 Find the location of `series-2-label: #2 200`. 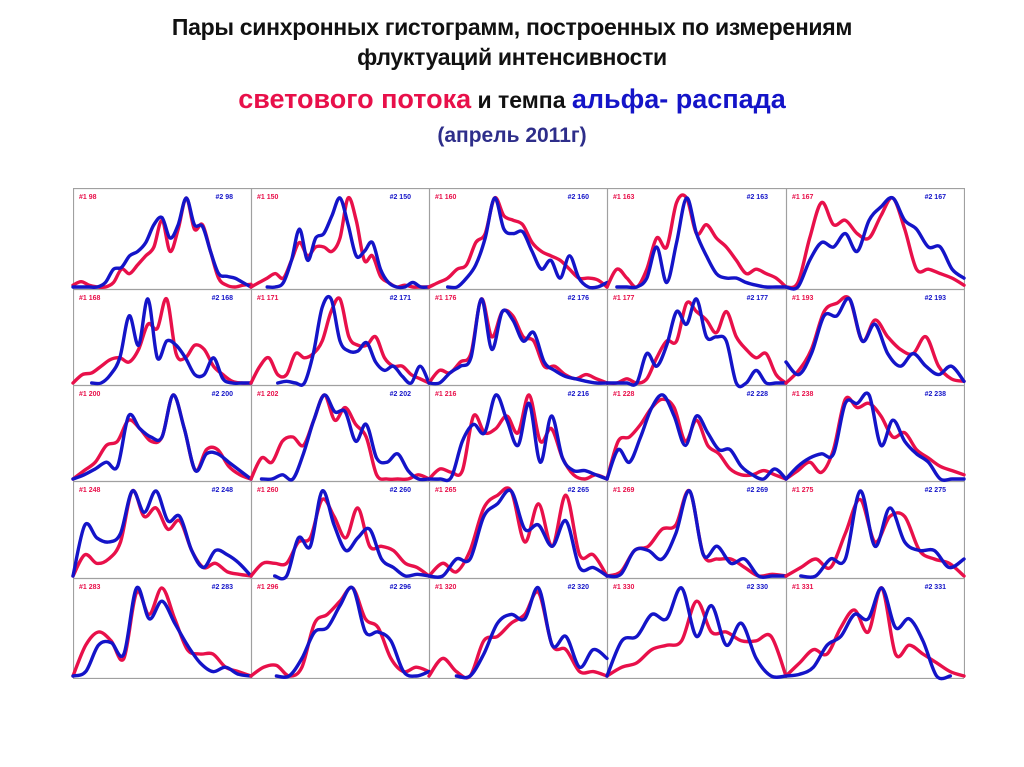

series-2-label: #2 200 is located at coordinates (222, 394).